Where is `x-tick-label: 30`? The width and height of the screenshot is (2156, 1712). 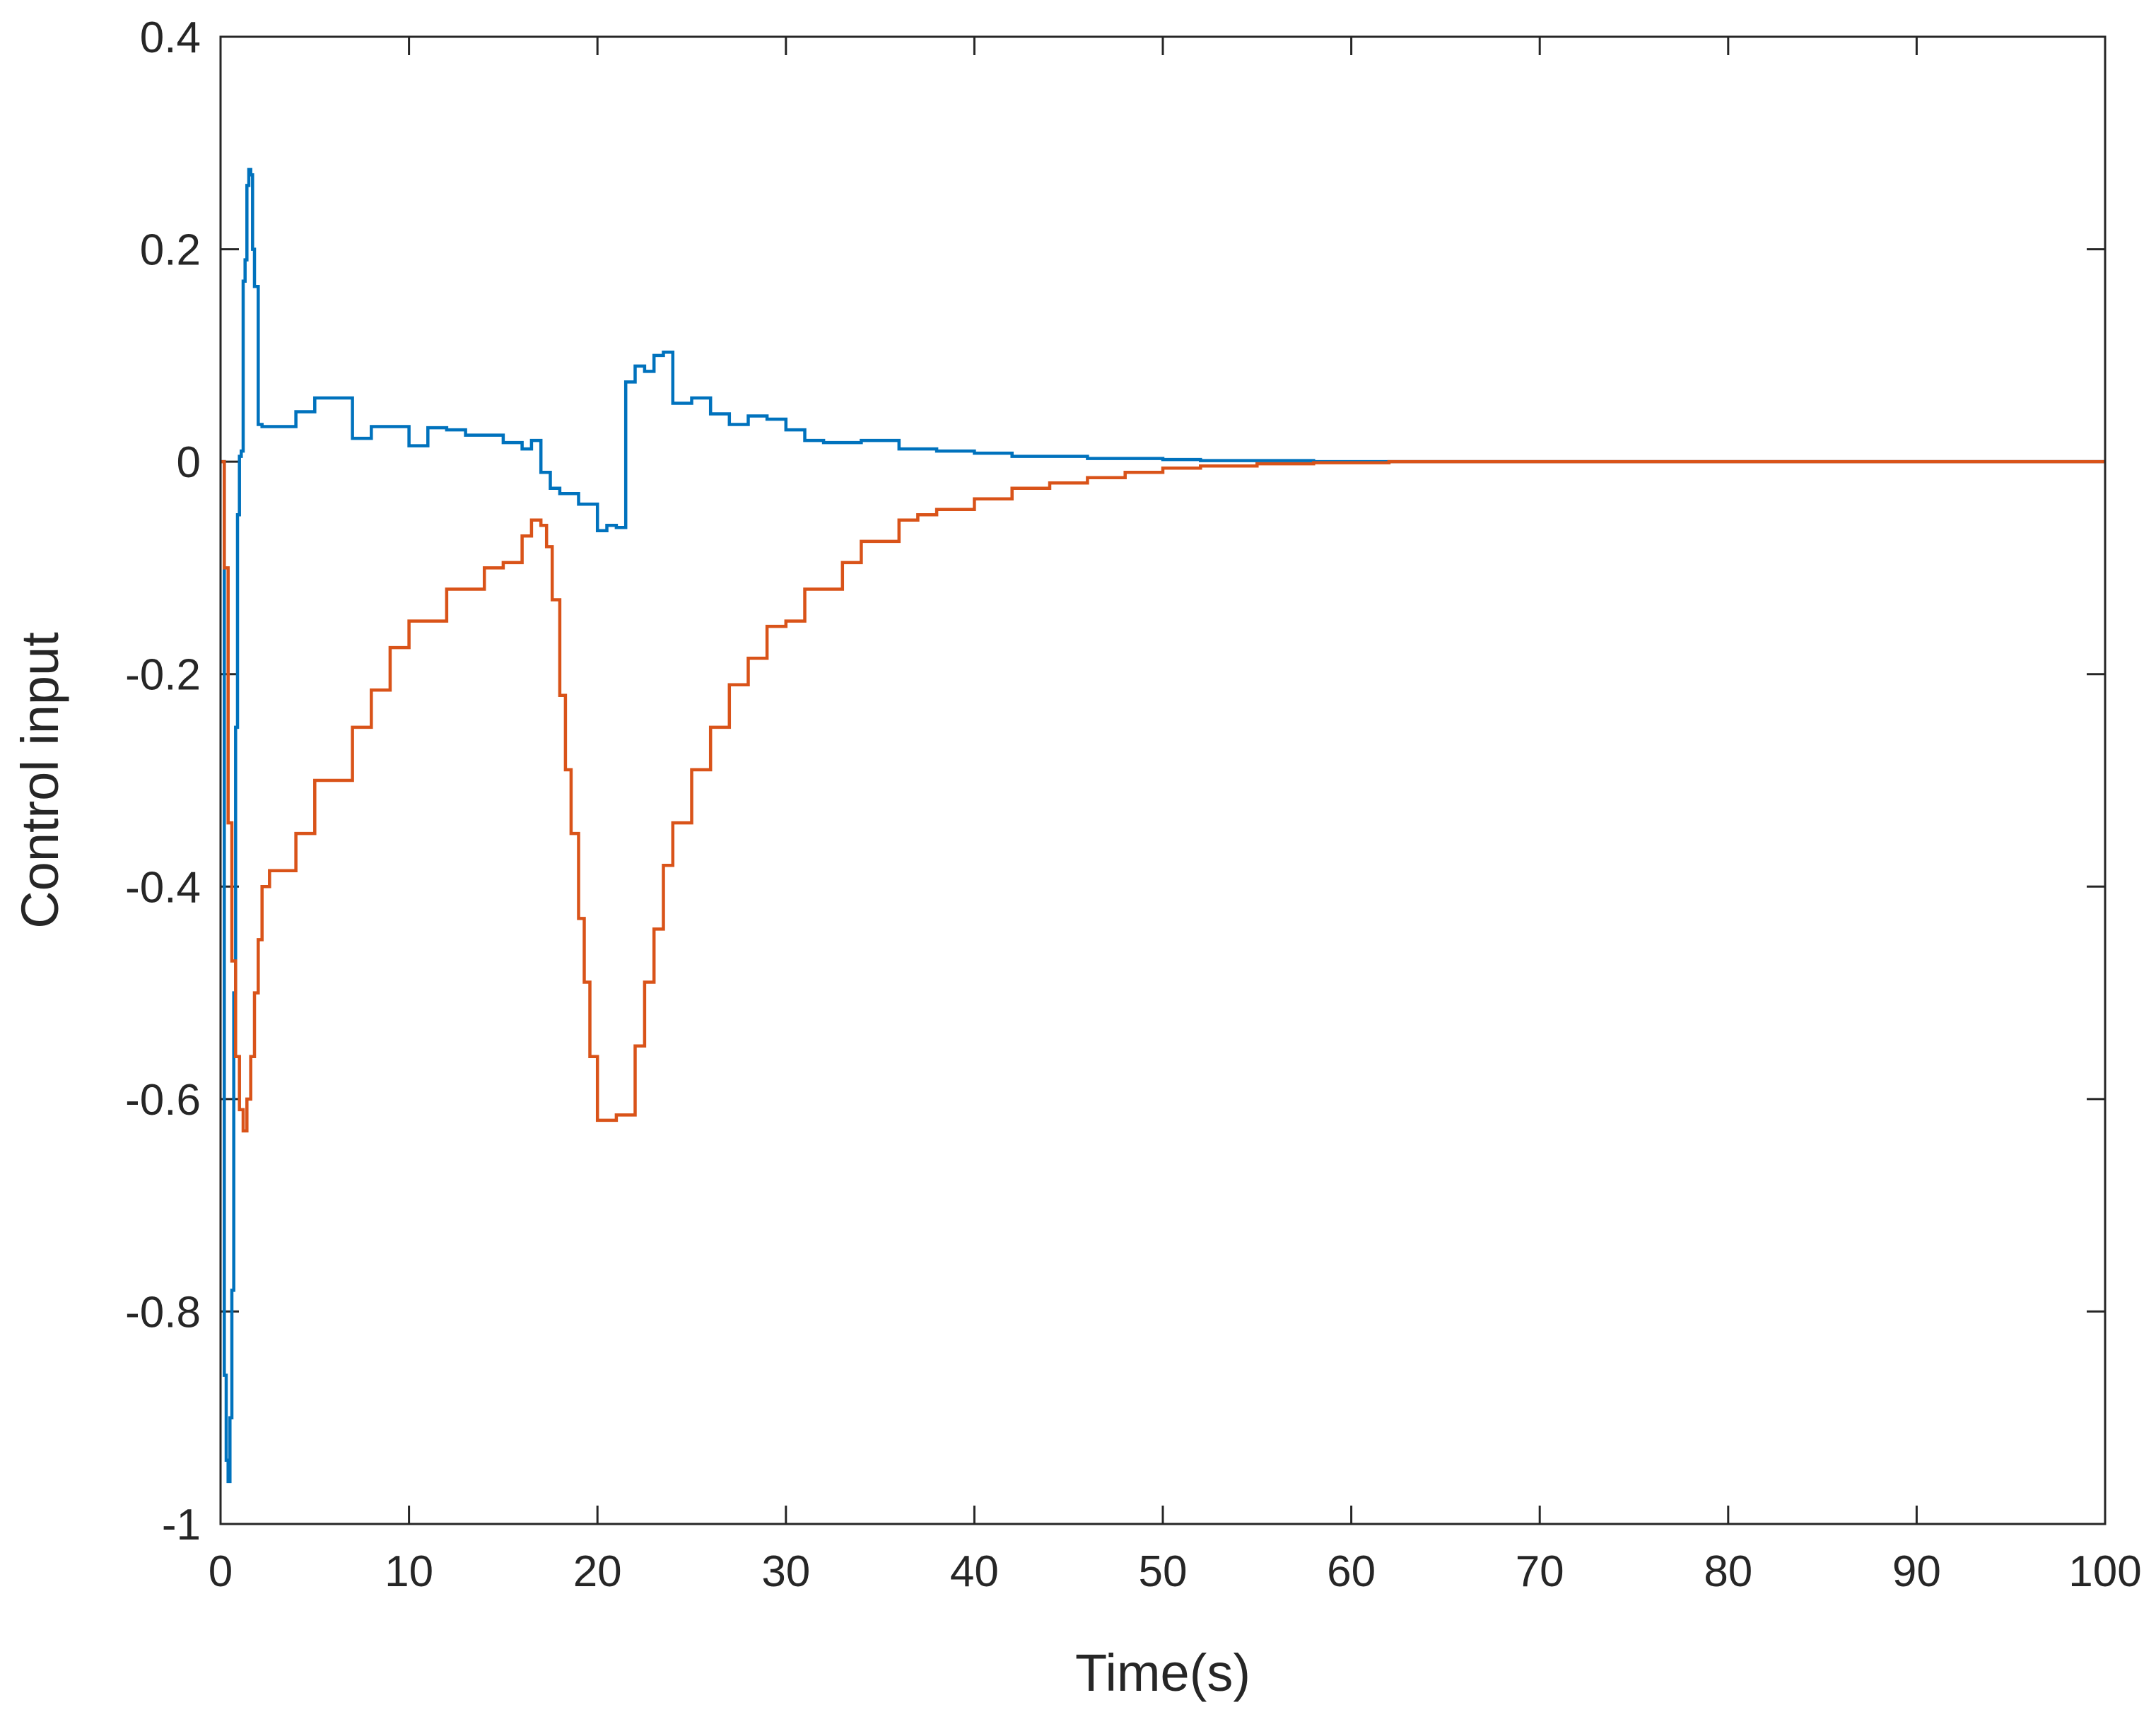
x-tick-label: 30 is located at coordinates (785, 1571).